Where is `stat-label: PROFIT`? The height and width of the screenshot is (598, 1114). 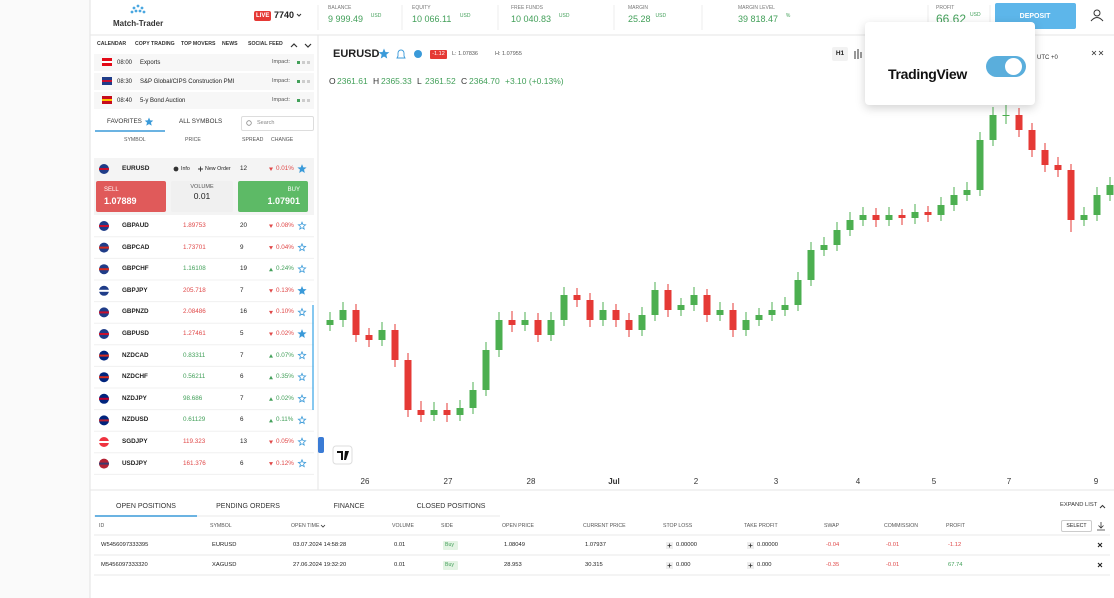
stat-label: PROFIT is located at coordinates (945, 8).